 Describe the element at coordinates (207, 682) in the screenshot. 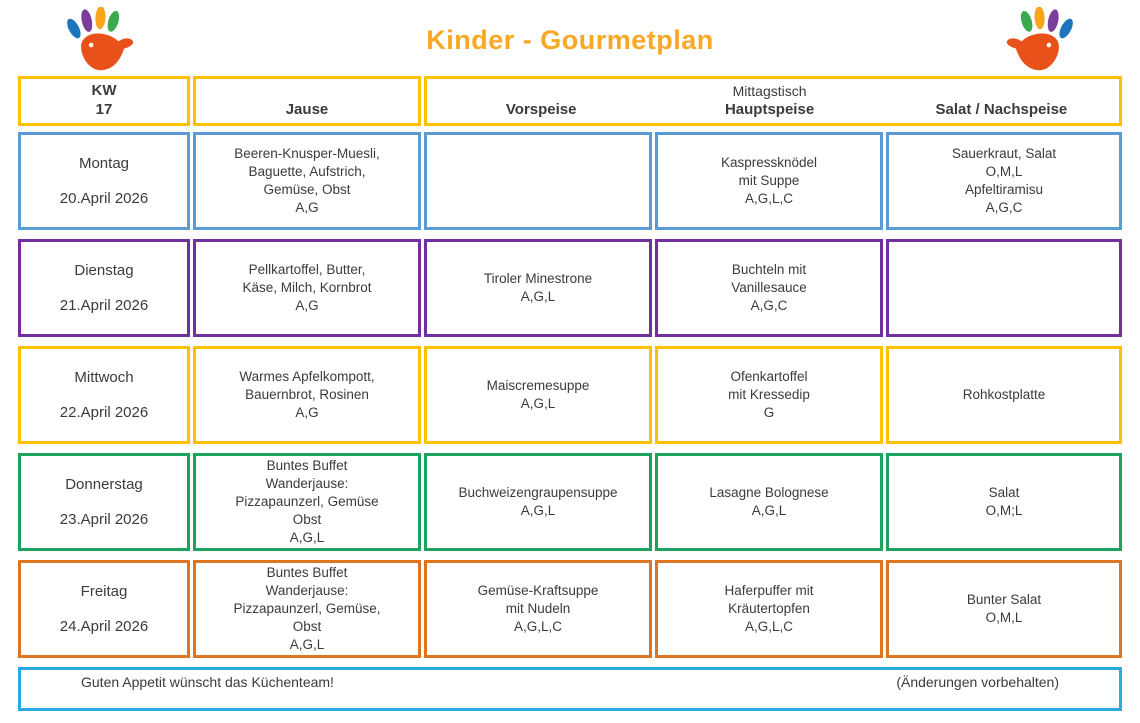

I see `footer-greeting: Guten Appetit wünscht das Küchenteam!` at that location.